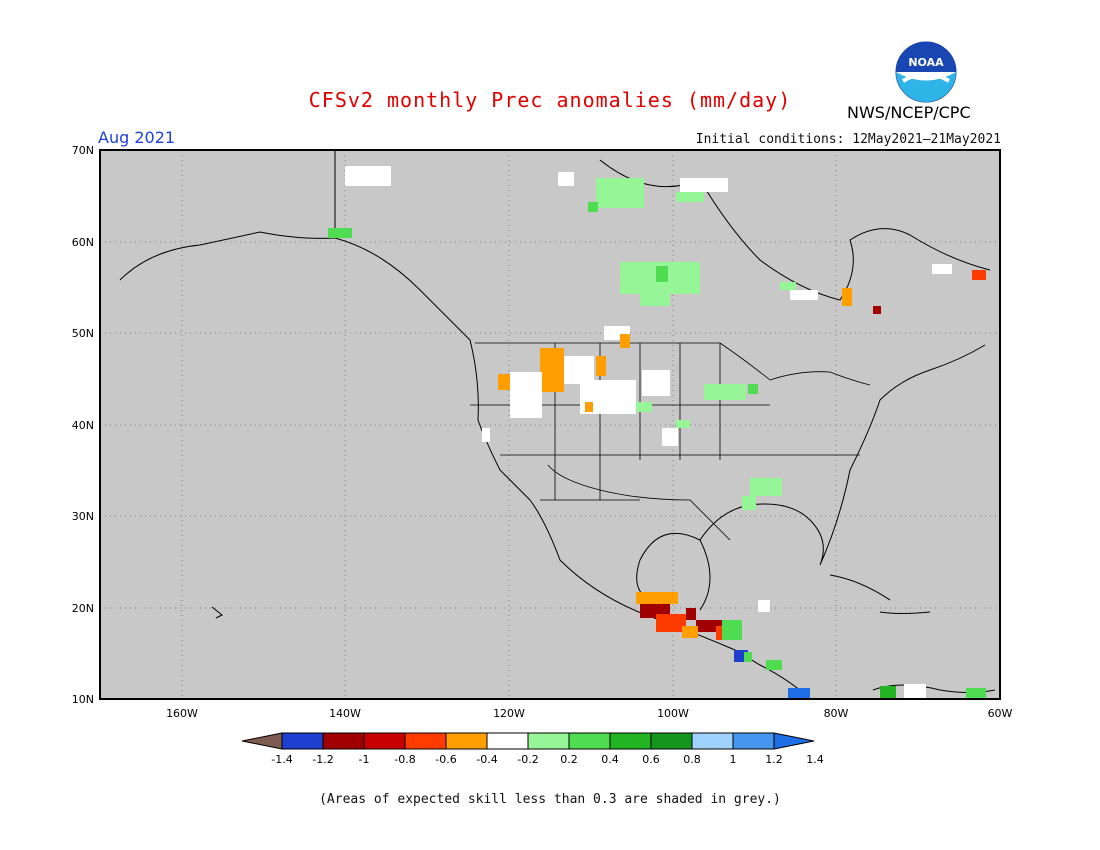  I want to click on longitude-labels: 160W 140W 120W 100W 80W 60W, so click(589, 713).